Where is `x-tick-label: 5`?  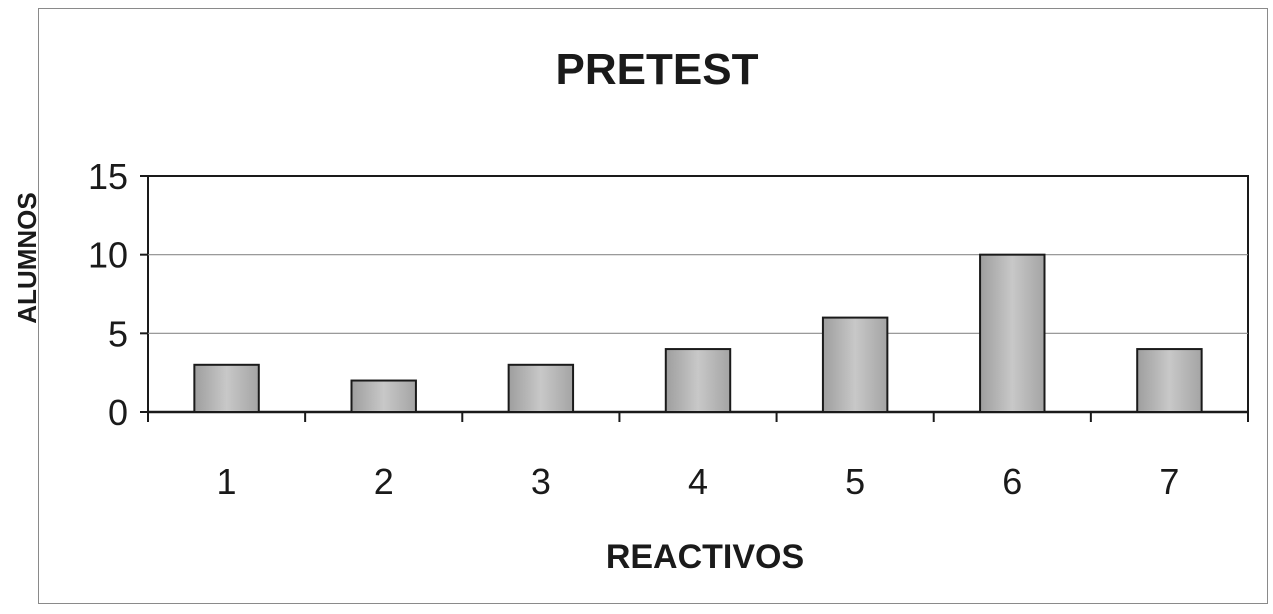 x-tick-label: 5 is located at coordinates (855, 481).